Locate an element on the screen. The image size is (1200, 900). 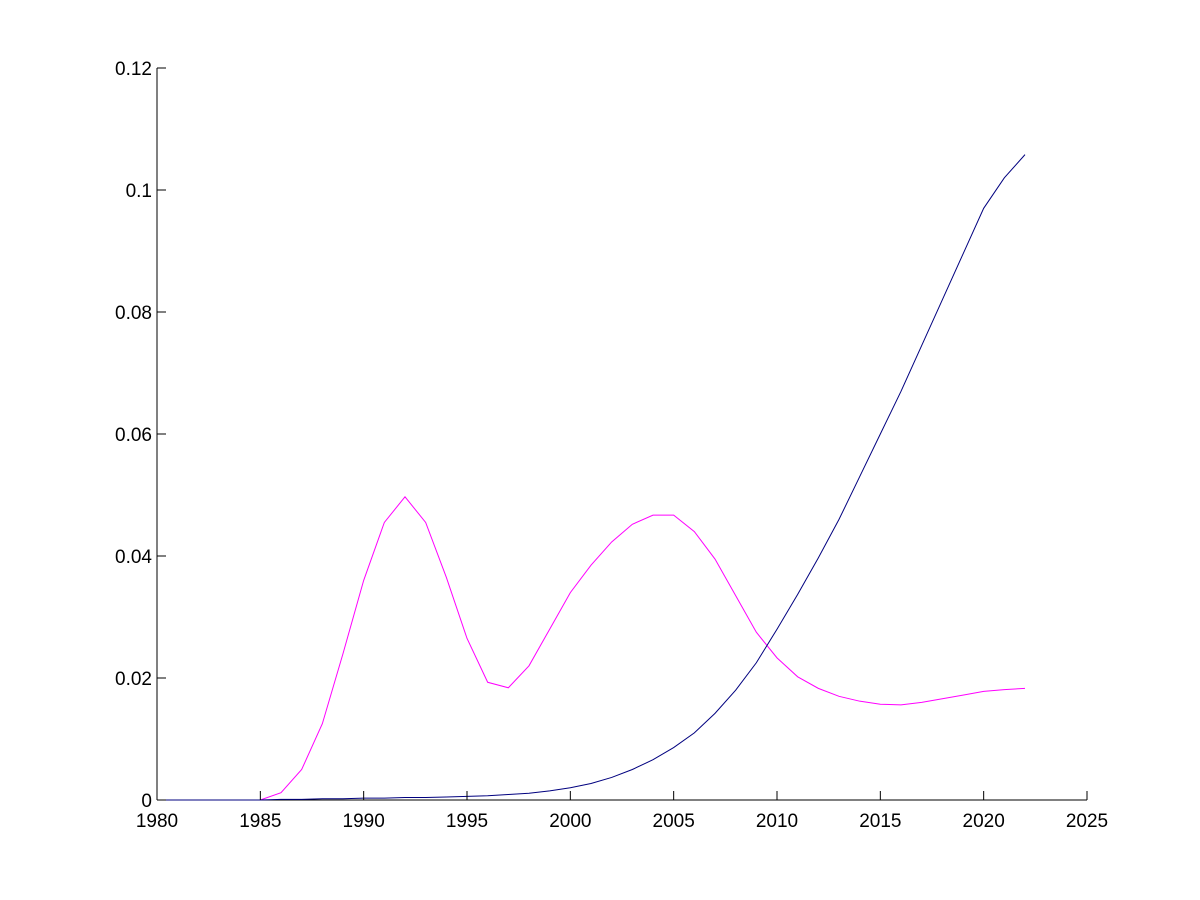
x-tick-label: 1995 is located at coordinates (467, 821).